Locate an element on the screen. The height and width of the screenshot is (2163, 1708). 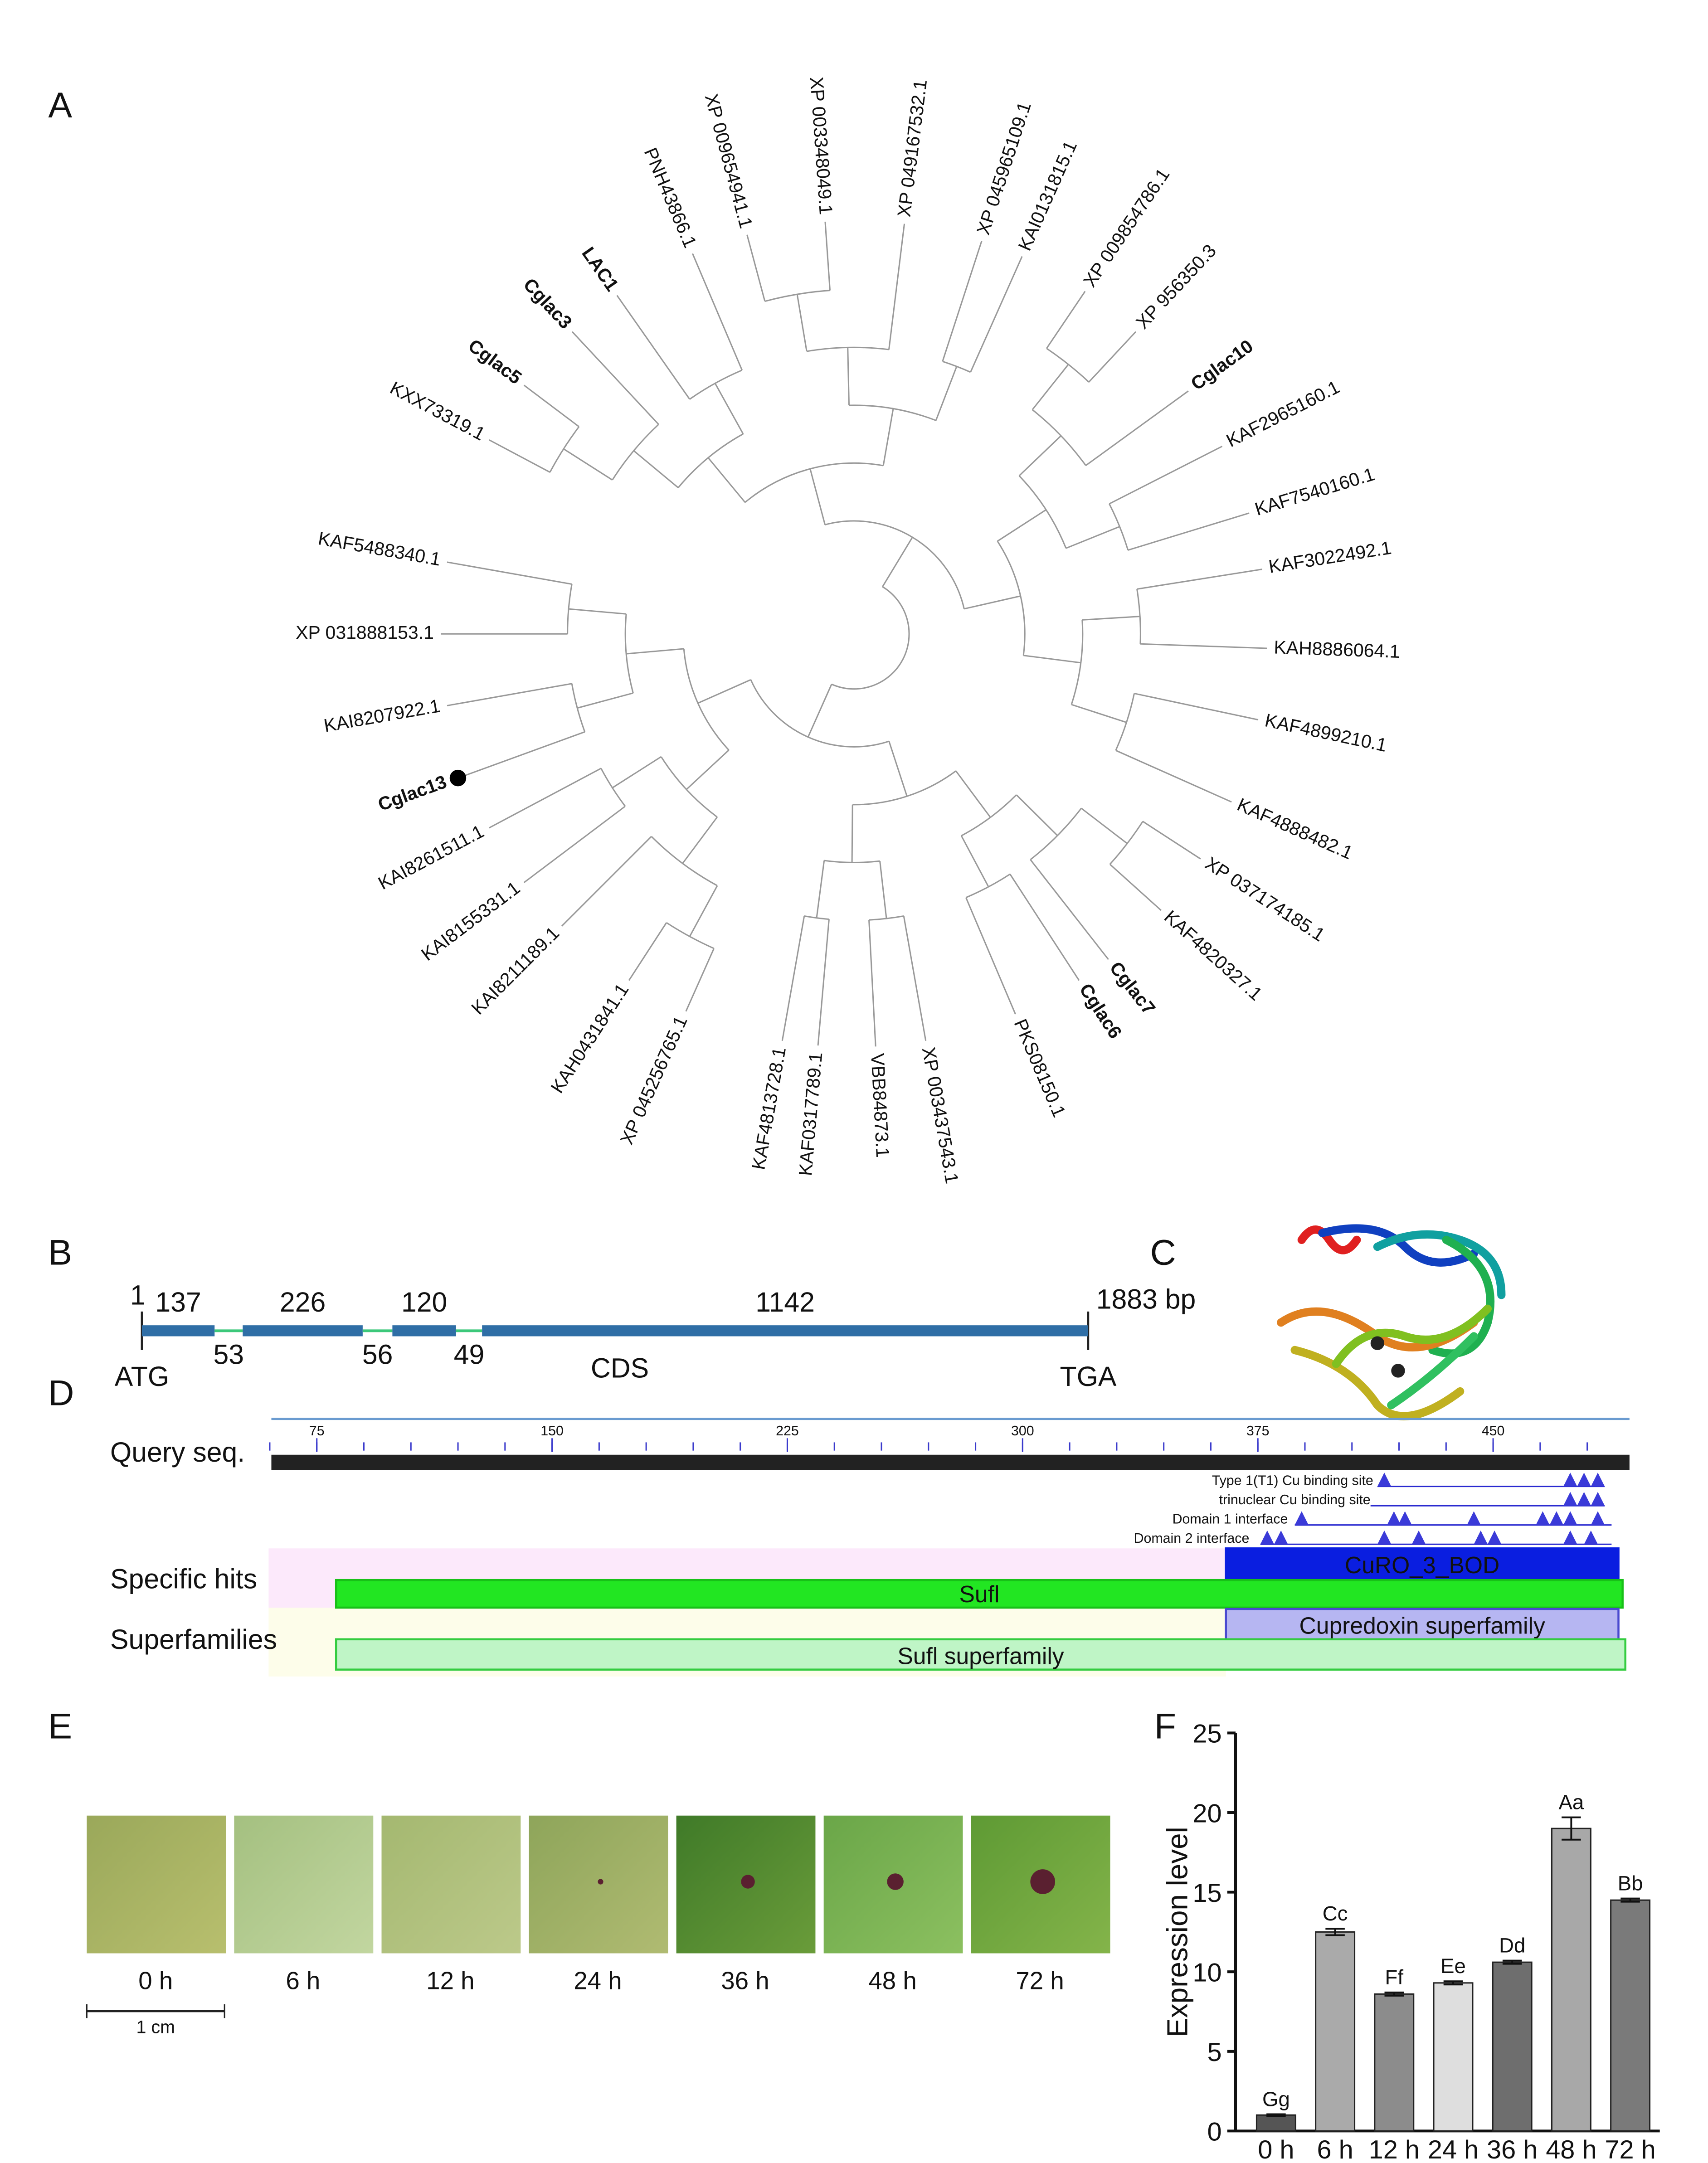
significance-label: Aa is located at coordinates (1572, 1802).